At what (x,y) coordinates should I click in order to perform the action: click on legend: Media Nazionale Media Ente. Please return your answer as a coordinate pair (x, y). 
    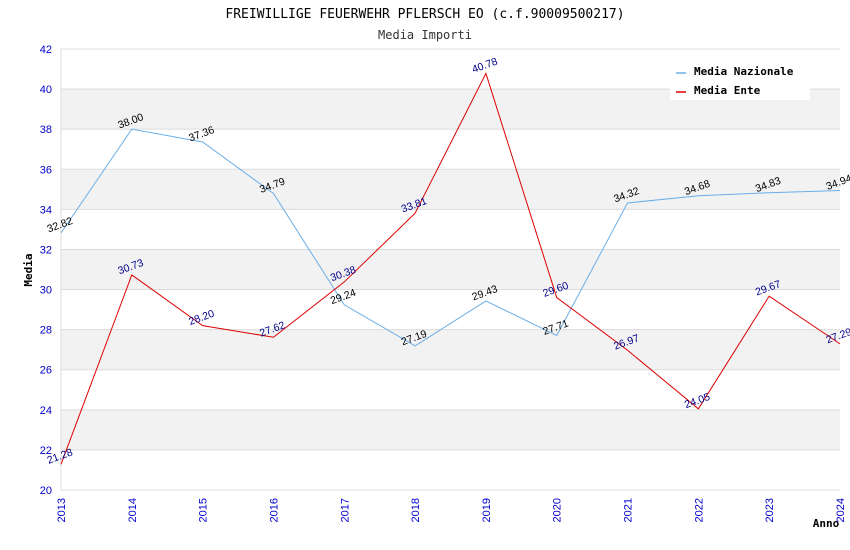
    Looking at the image, I should click on (740, 80).